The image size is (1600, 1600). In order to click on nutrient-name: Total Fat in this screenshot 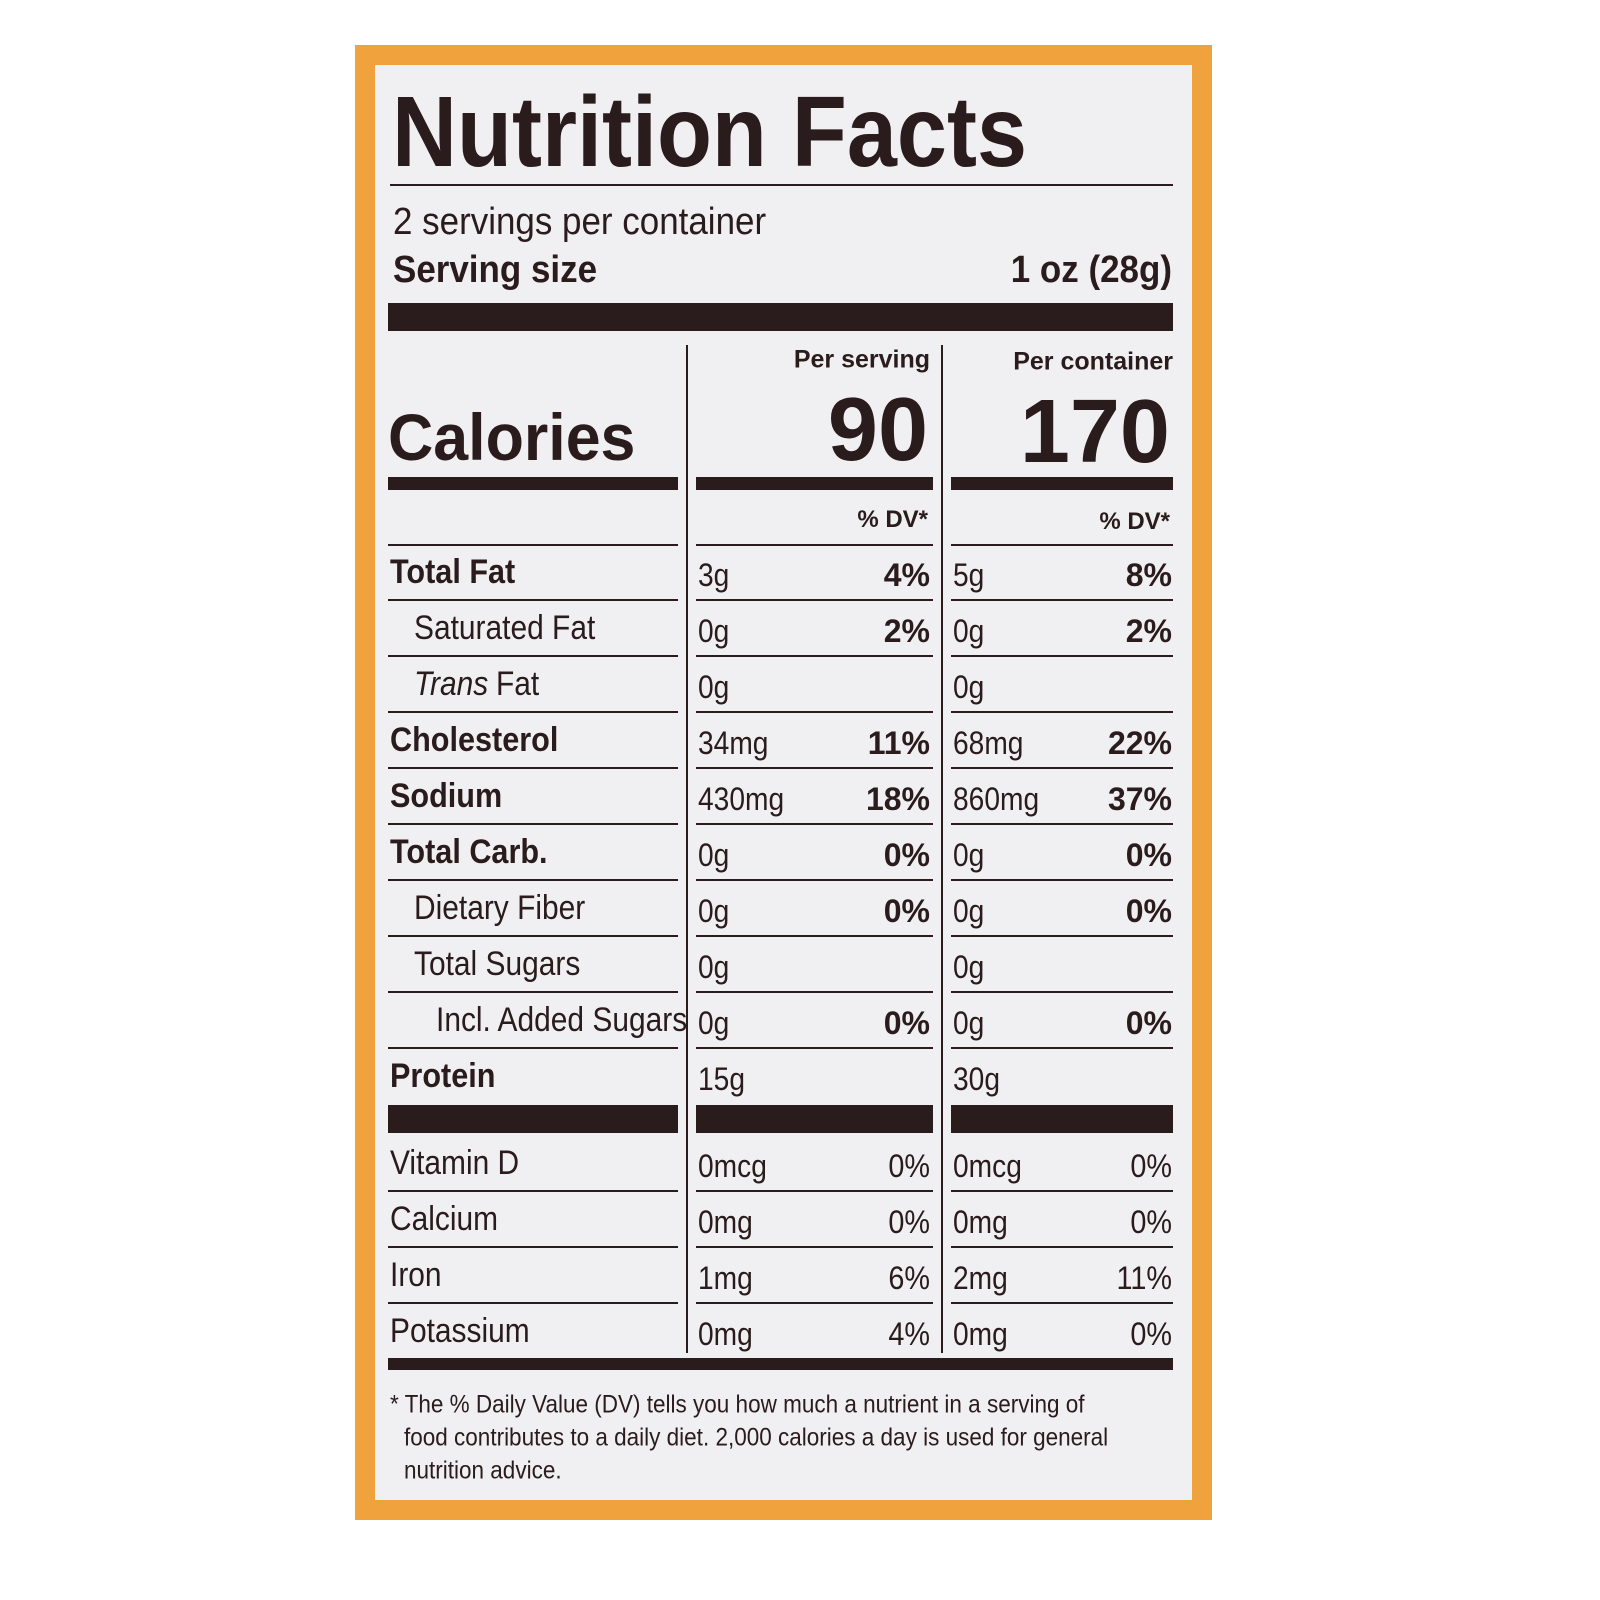, I will do `click(453, 572)`.